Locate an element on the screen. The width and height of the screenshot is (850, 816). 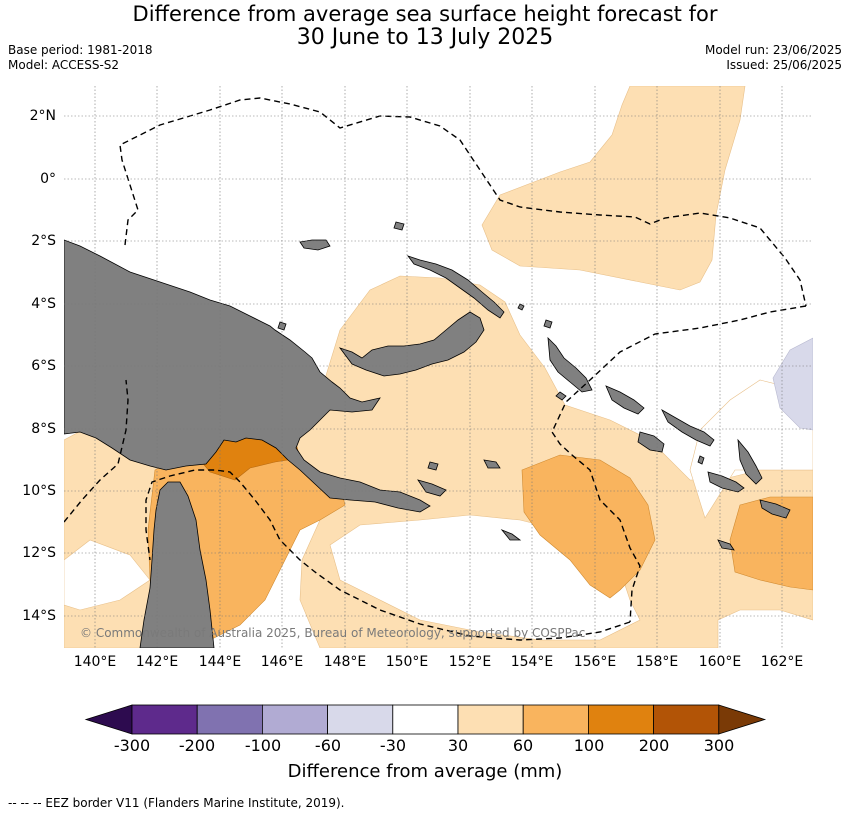
anomaly-region-northeast is located at coordinates (613, 188).